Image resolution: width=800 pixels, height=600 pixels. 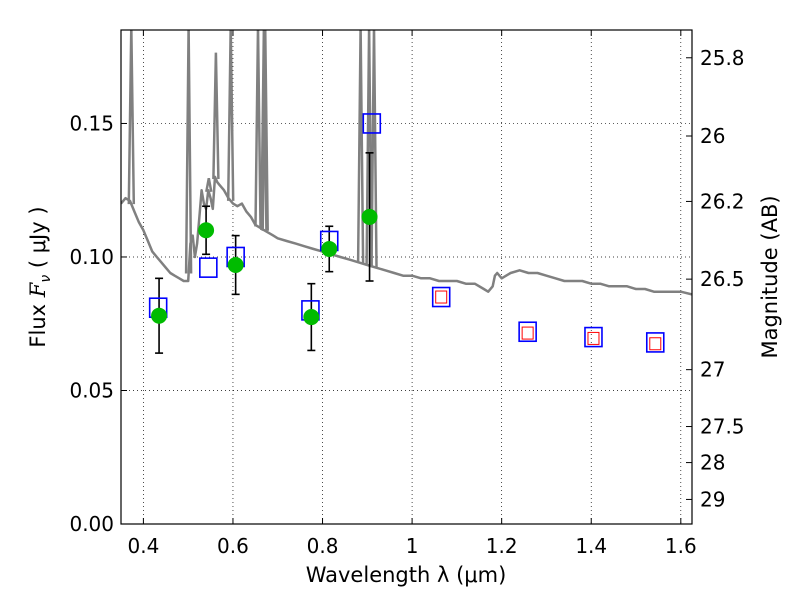 What do you see at coordinates (770, 276) in the screenshot?
I see `y-axis-title-right: Magnitude (AB)` at bounding box center [770, 276].